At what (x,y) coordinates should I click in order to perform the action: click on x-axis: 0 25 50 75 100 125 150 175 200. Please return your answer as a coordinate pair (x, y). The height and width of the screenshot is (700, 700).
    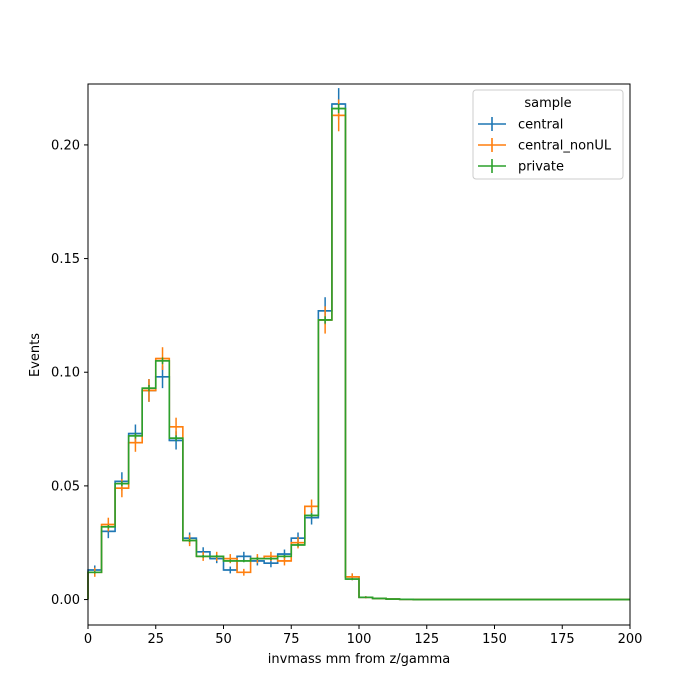
    Looking at the image, I should click on (363, 636).